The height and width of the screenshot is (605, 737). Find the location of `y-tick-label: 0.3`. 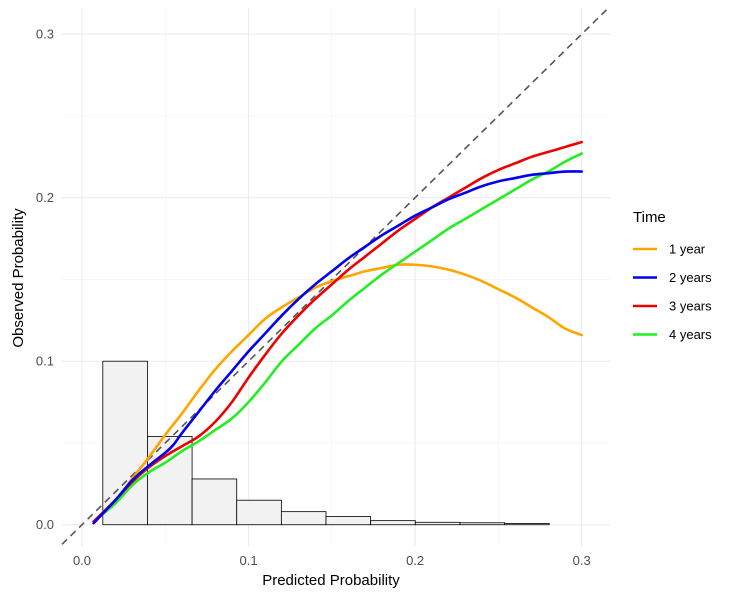

y-tick-label: 0.3 is located at coordinates (45, 34).